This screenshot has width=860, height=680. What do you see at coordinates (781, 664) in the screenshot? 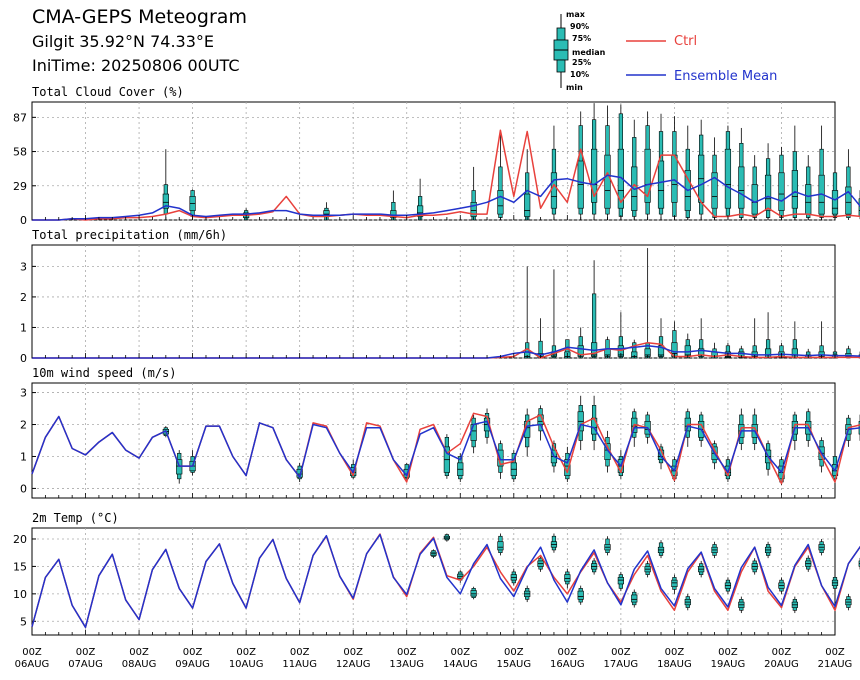
I see `x-date-label: 20AUG` at bounding box center [781, 664].